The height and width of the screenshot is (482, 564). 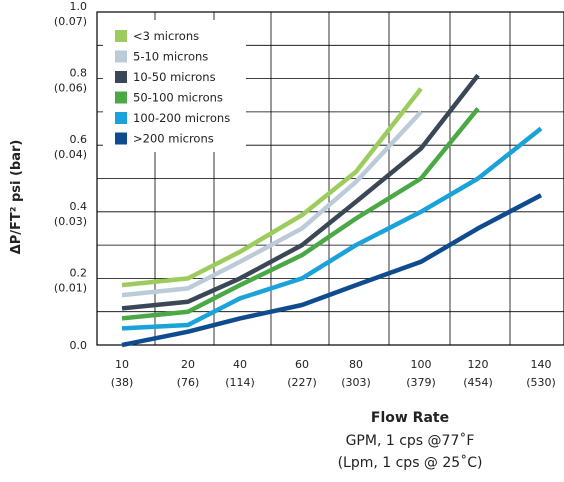 What do you see at coordinates (79, 272) in the screenshot?
I see `y-tick-label: 0.2` at bounding box center [79, 272].